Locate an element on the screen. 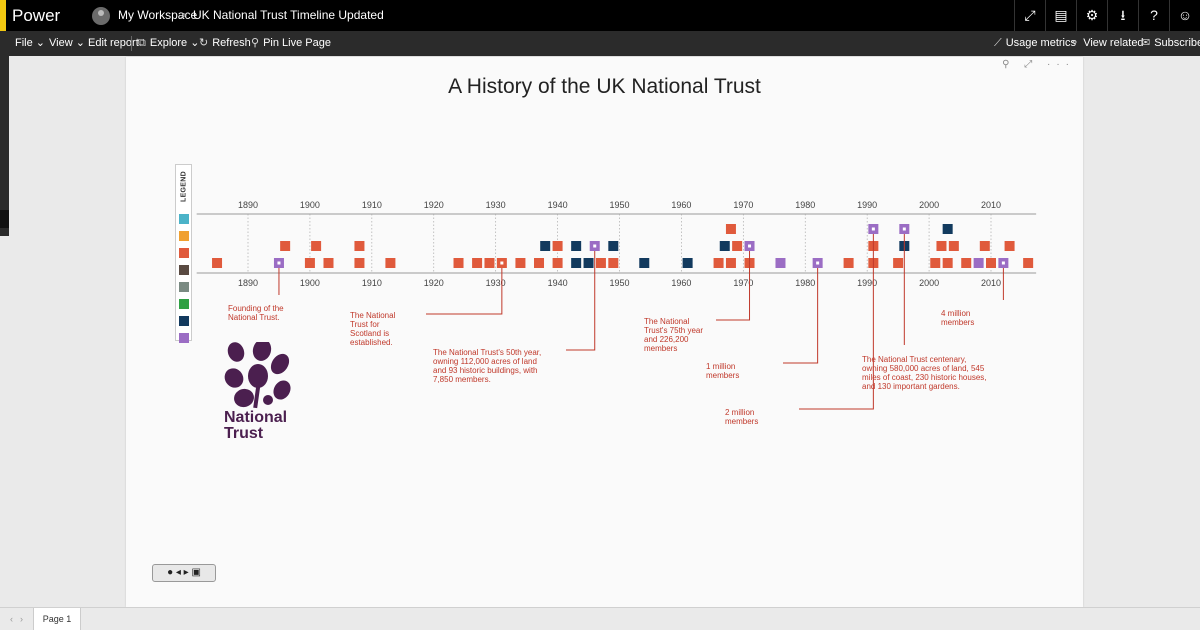  settings-icon: ⚙ is located at coordinates (1091, 15).